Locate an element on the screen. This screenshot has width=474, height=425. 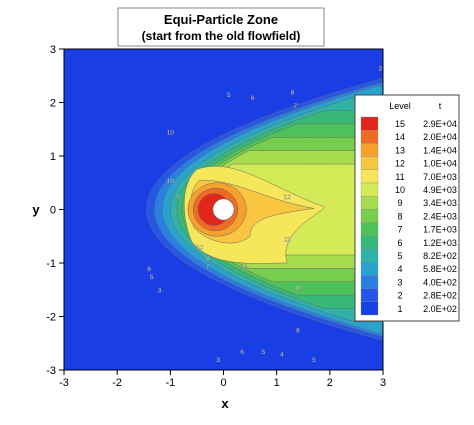
legend-header-level: Level is located at coordinates (400, 106).